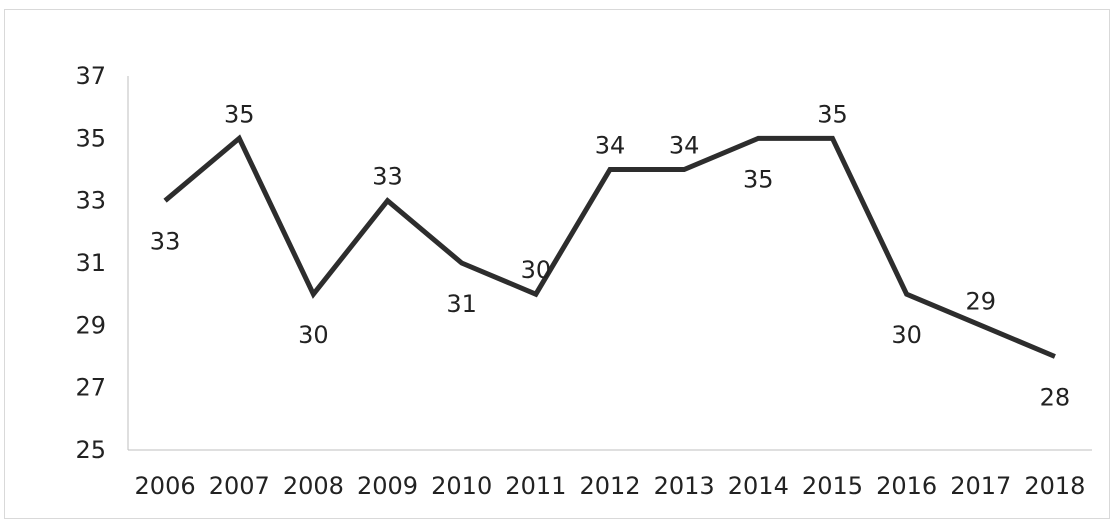 Image resolution: width=1112 pixels, height=521 pixels. Describe the element at coordinates (980, 301) in the screenshot. I see `data-label: 29` at that location.